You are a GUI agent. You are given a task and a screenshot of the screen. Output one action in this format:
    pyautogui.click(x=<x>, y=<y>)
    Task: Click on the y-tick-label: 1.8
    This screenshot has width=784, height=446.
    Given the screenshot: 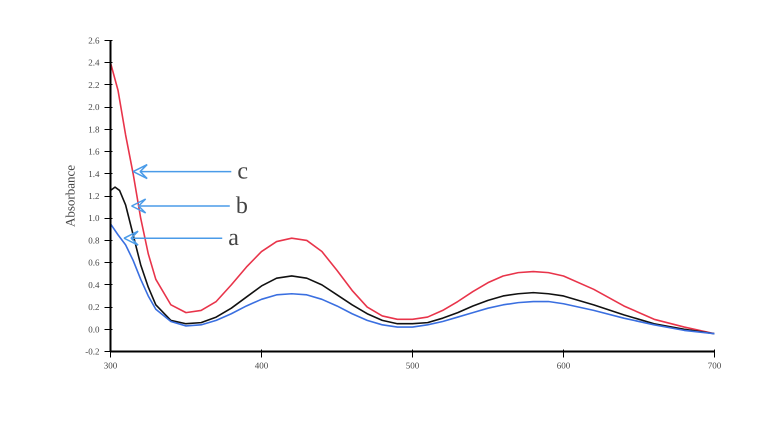 What is the action you would take?
    pyautogui.click(x=94, y=129)
    